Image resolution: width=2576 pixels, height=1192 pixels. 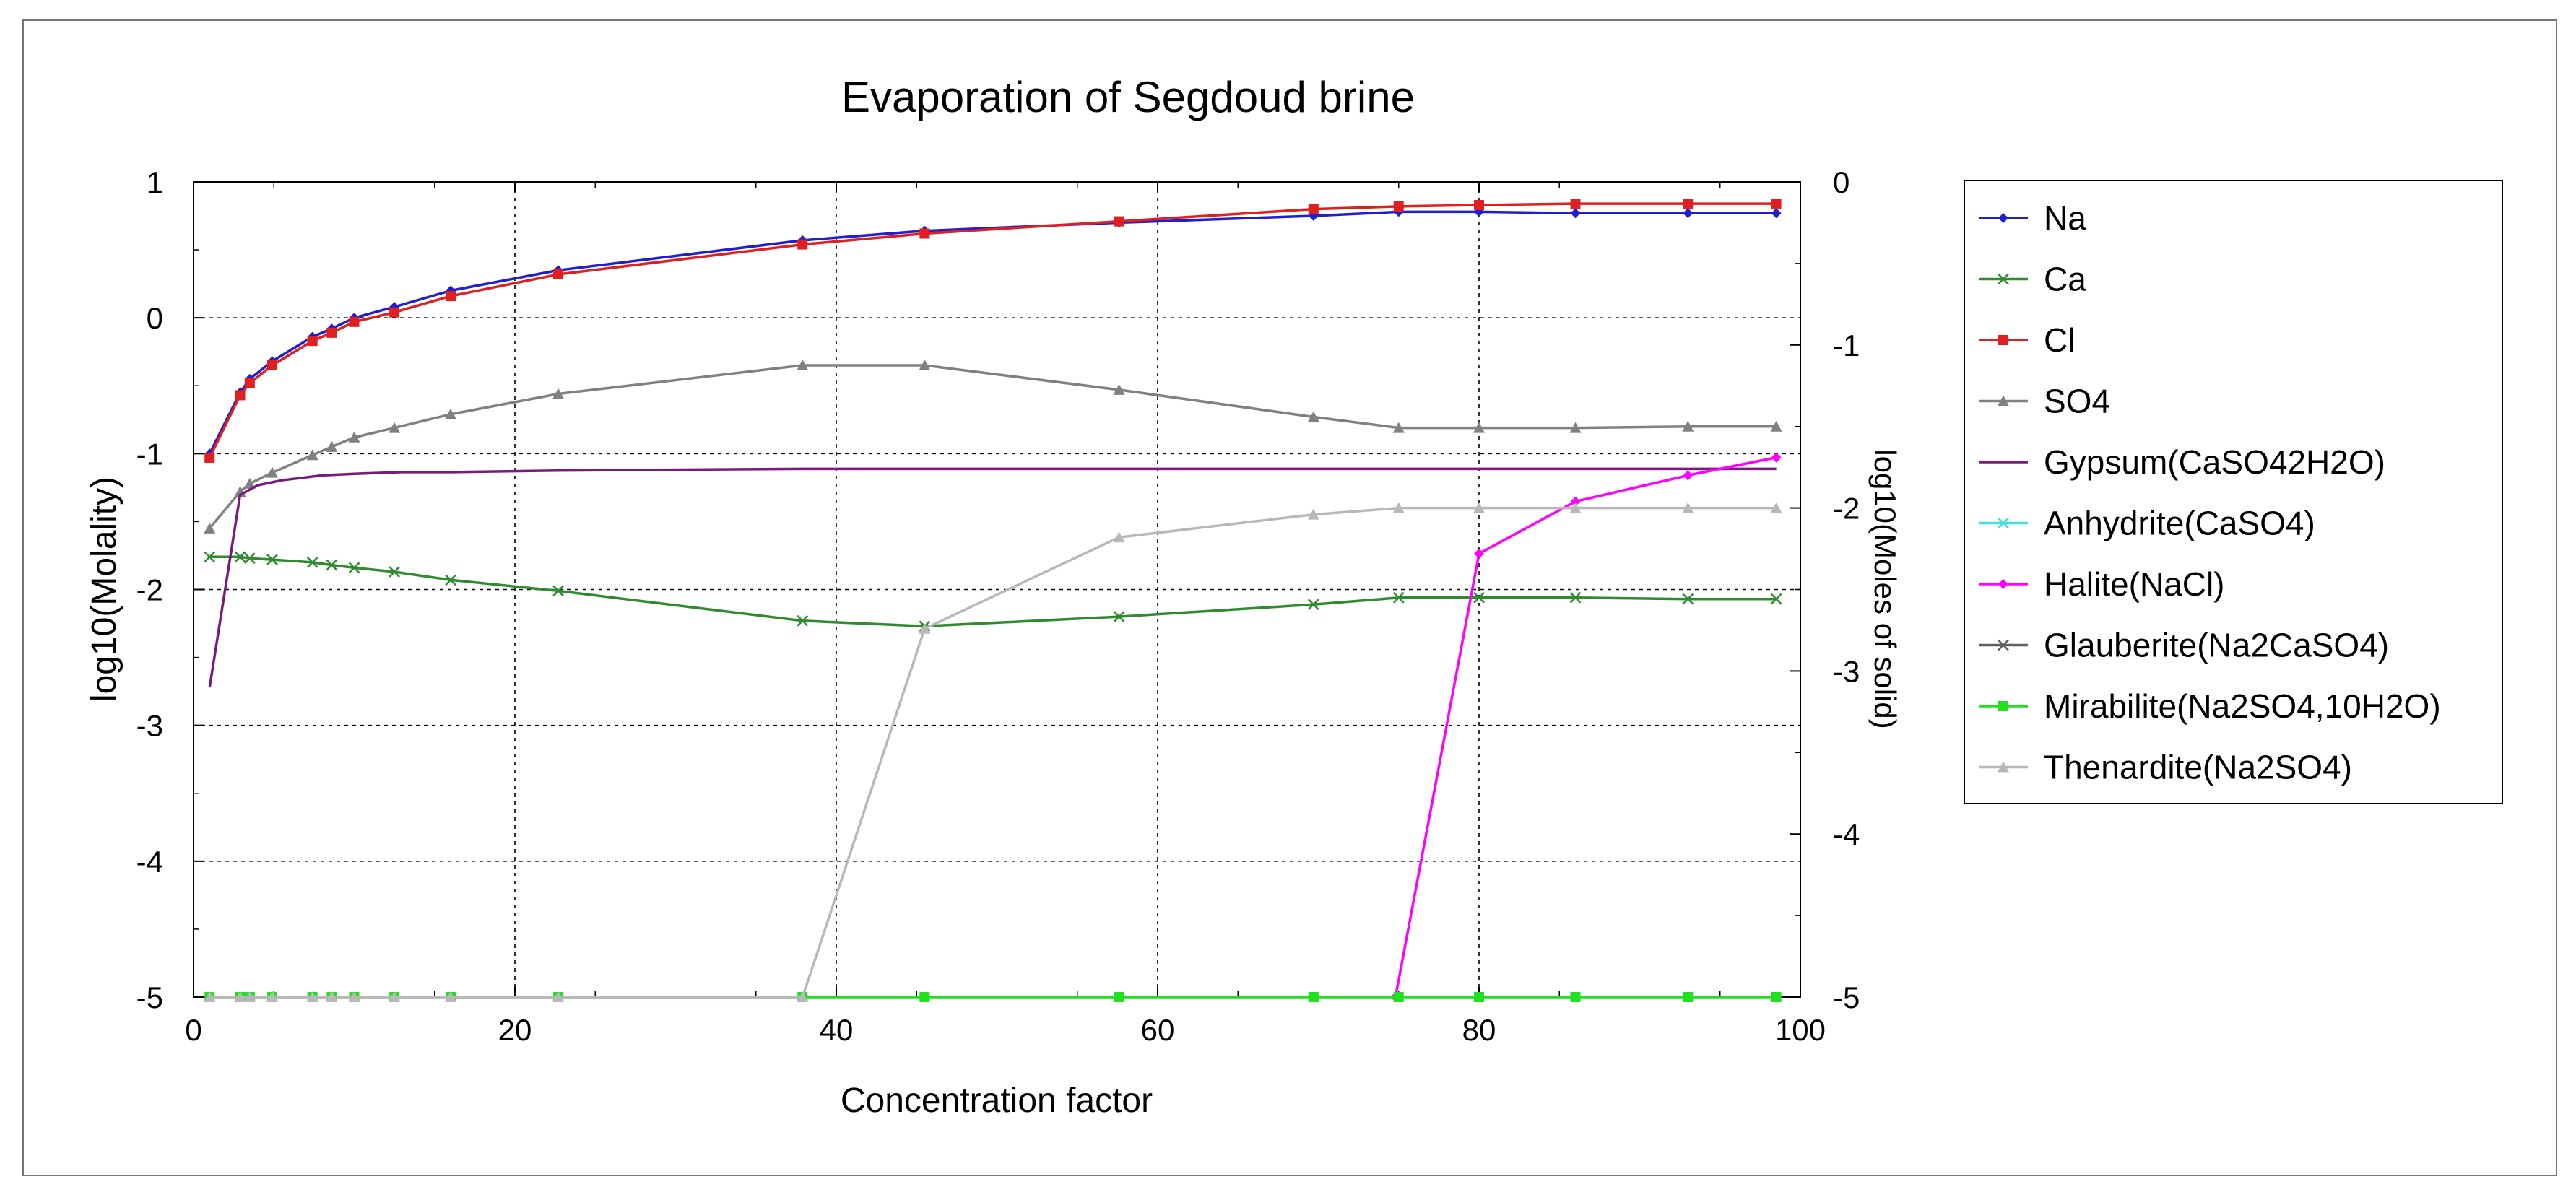 What do you see at coordinates (2242, 706) in the screenshot?
I see `legend-label: Mirabilite(Na2SO4,10H2O)` at bounding box center [2242, 706].